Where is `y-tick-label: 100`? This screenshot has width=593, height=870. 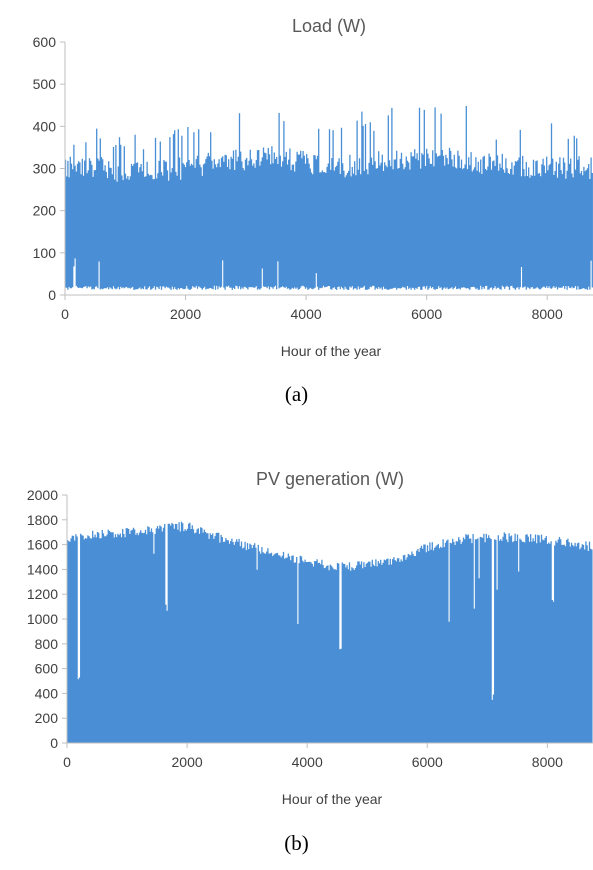 y-tick-label: 100 is located at coordinates (45, 253).